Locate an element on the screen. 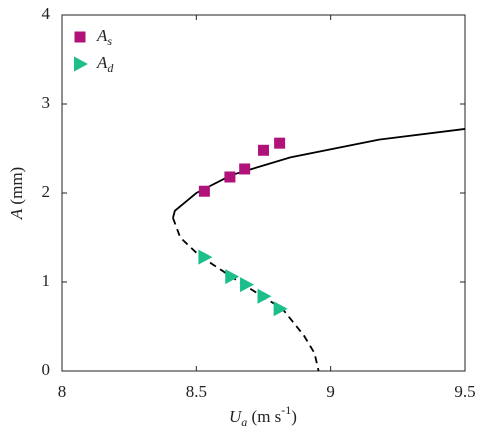 This screenshot has height=433, width=491. y-tick-label: 4 is located at coordinates (46, 13).